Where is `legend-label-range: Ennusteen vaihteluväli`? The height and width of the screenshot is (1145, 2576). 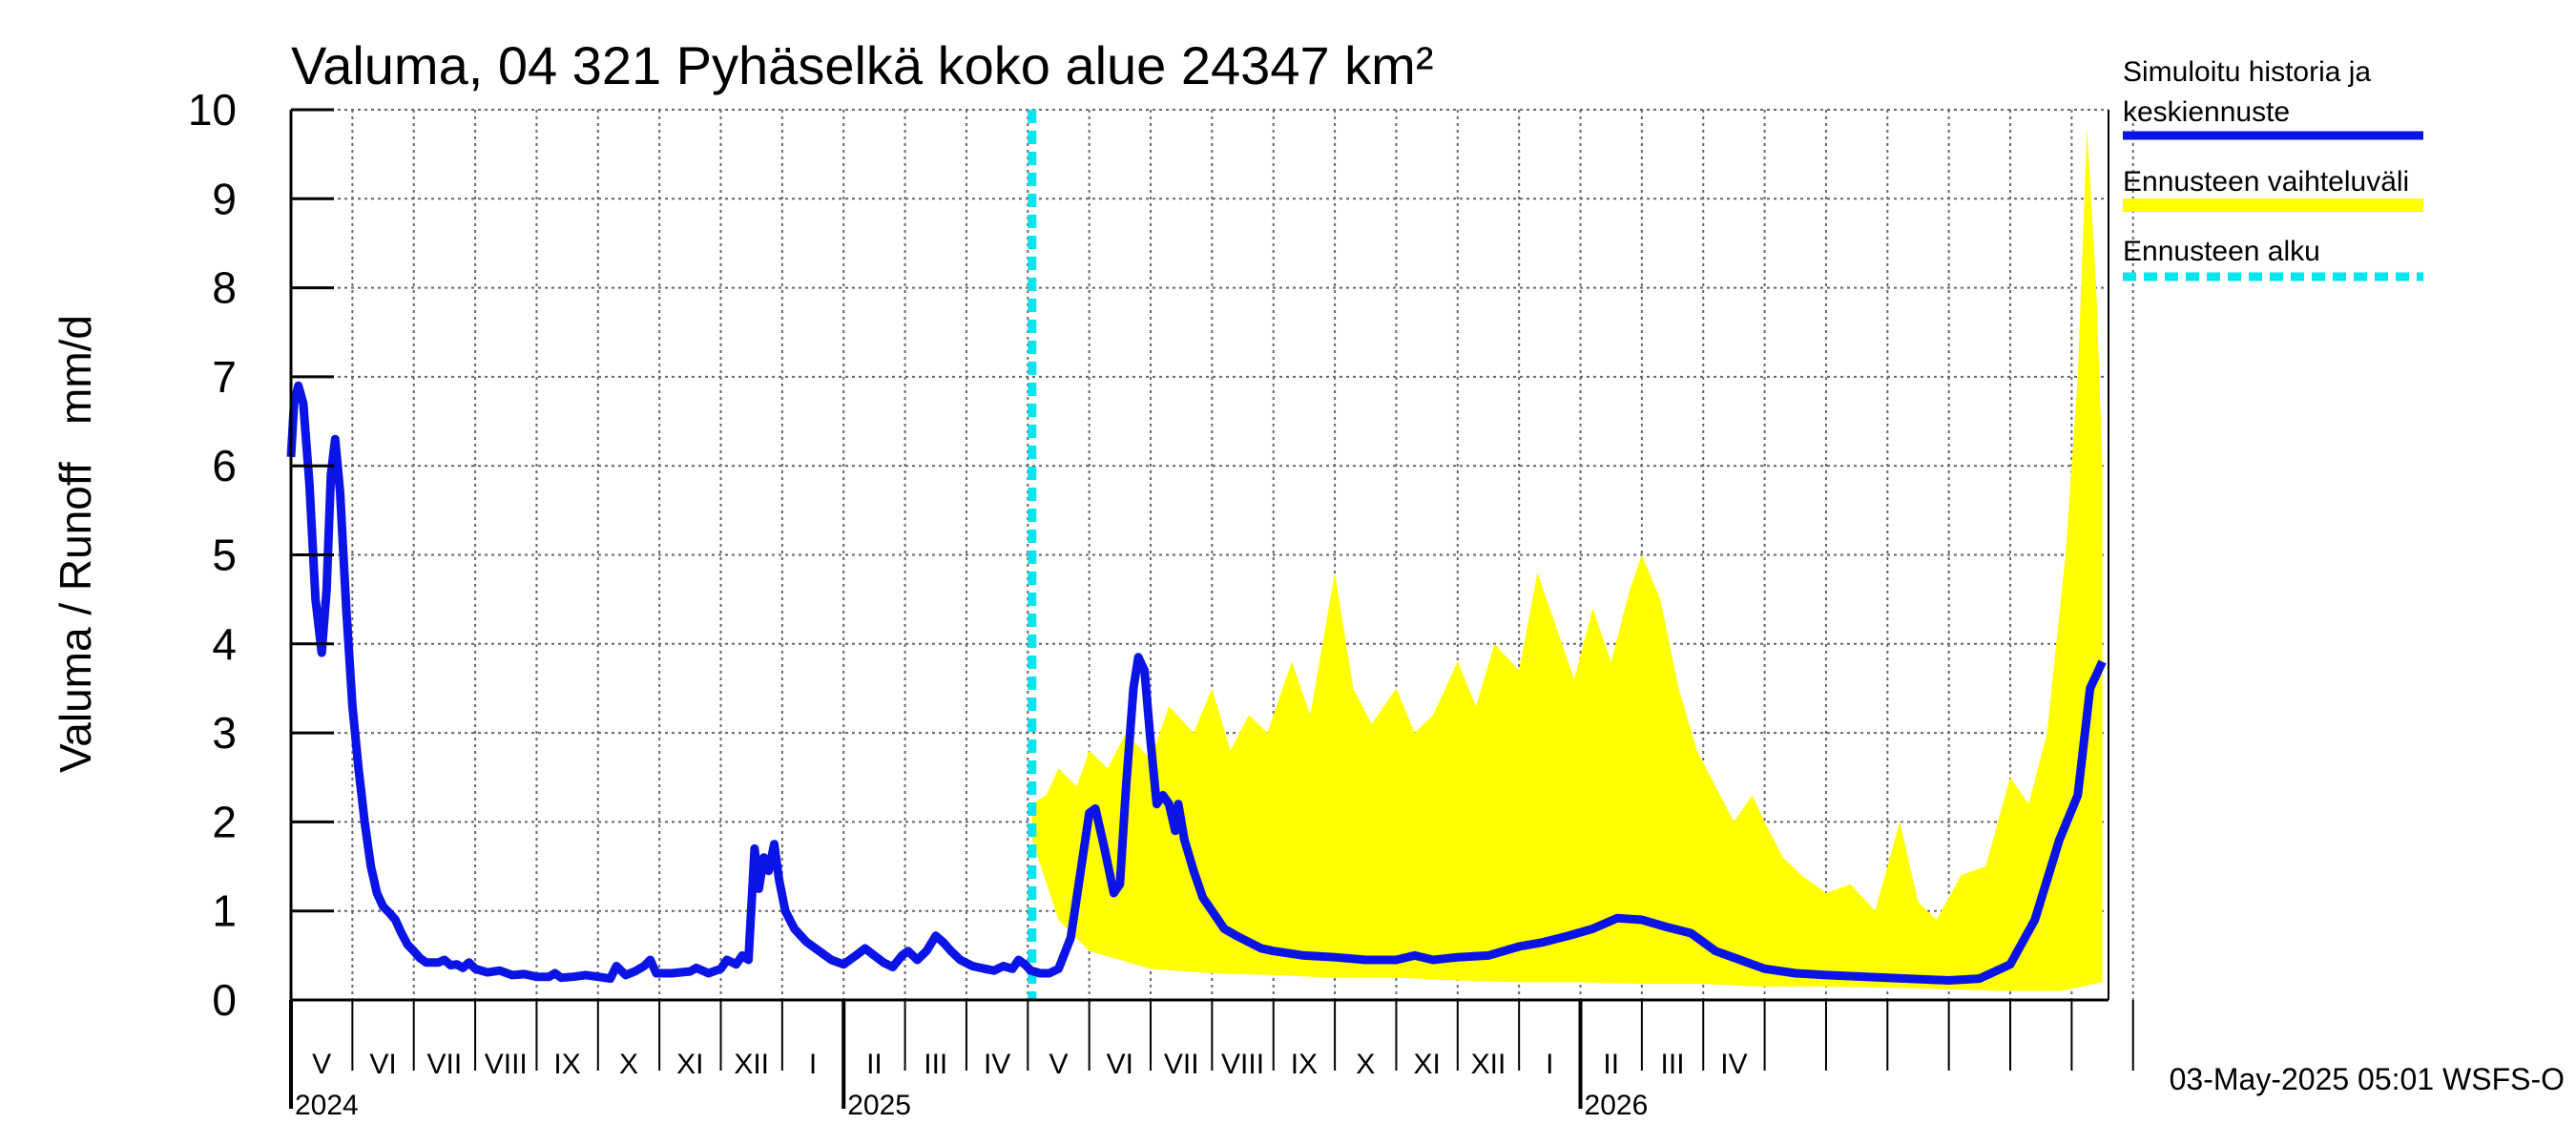
legend-label-range: Ennusteen vaihteluväli is located at coordinates (2266, 182).